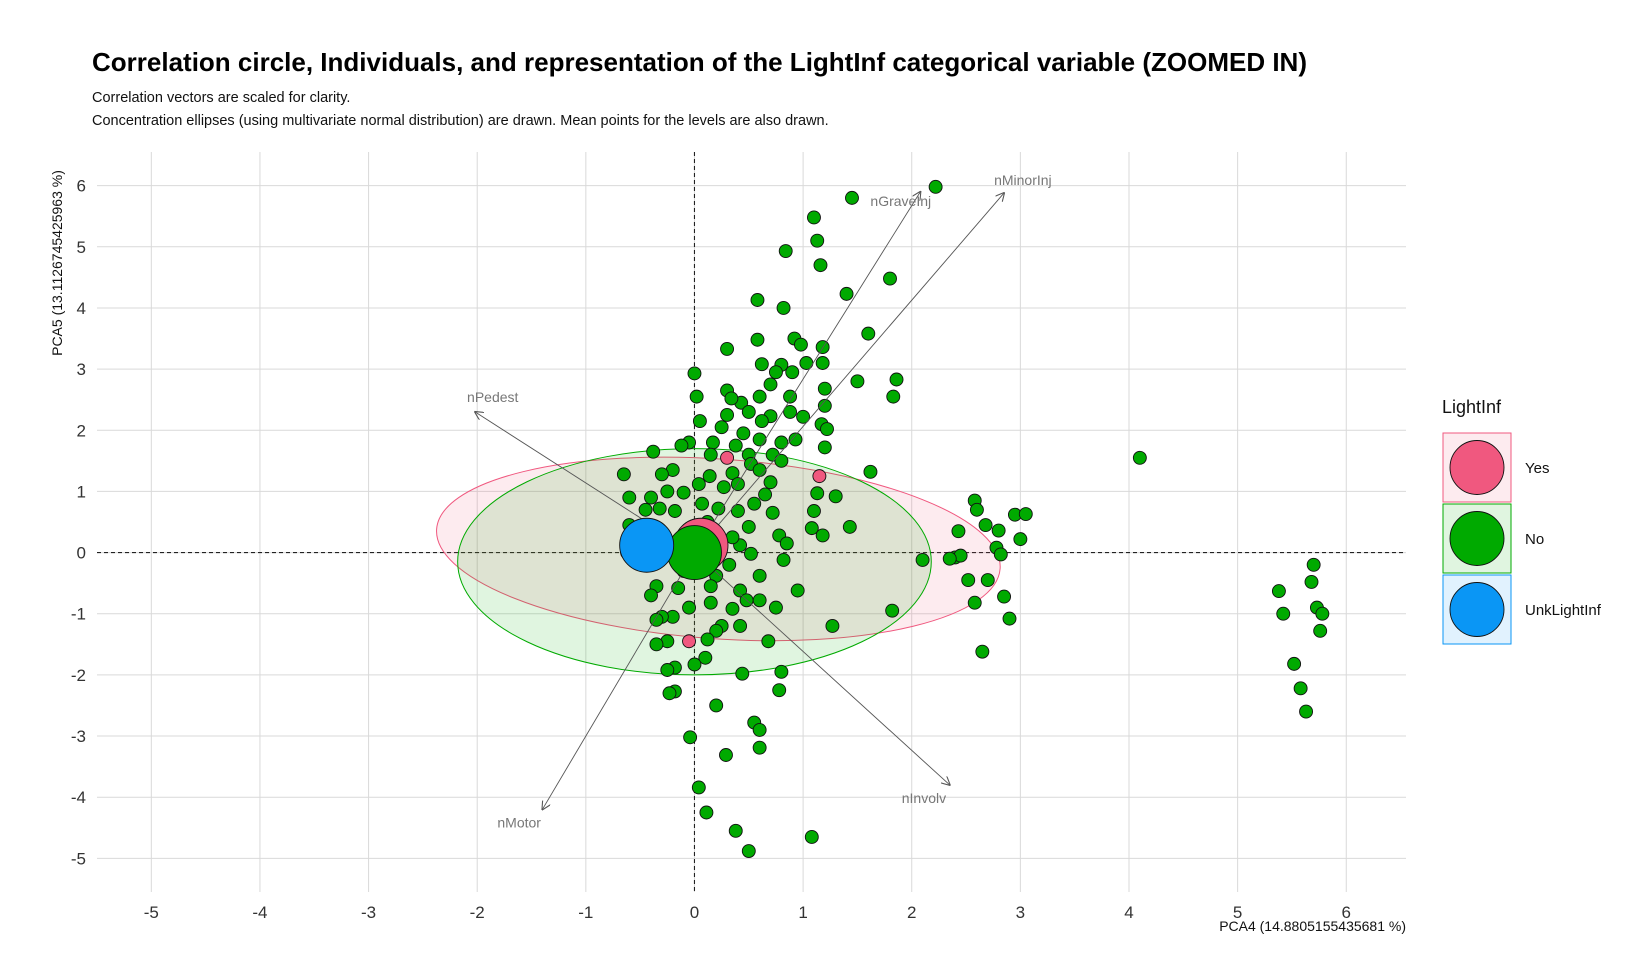 This screenshot has width=1650, height=979. What do you see at coordinates (1537, 468) in the screenshot?
I see `legend-label-yes: Yes` at bounding box center [1537, 468].